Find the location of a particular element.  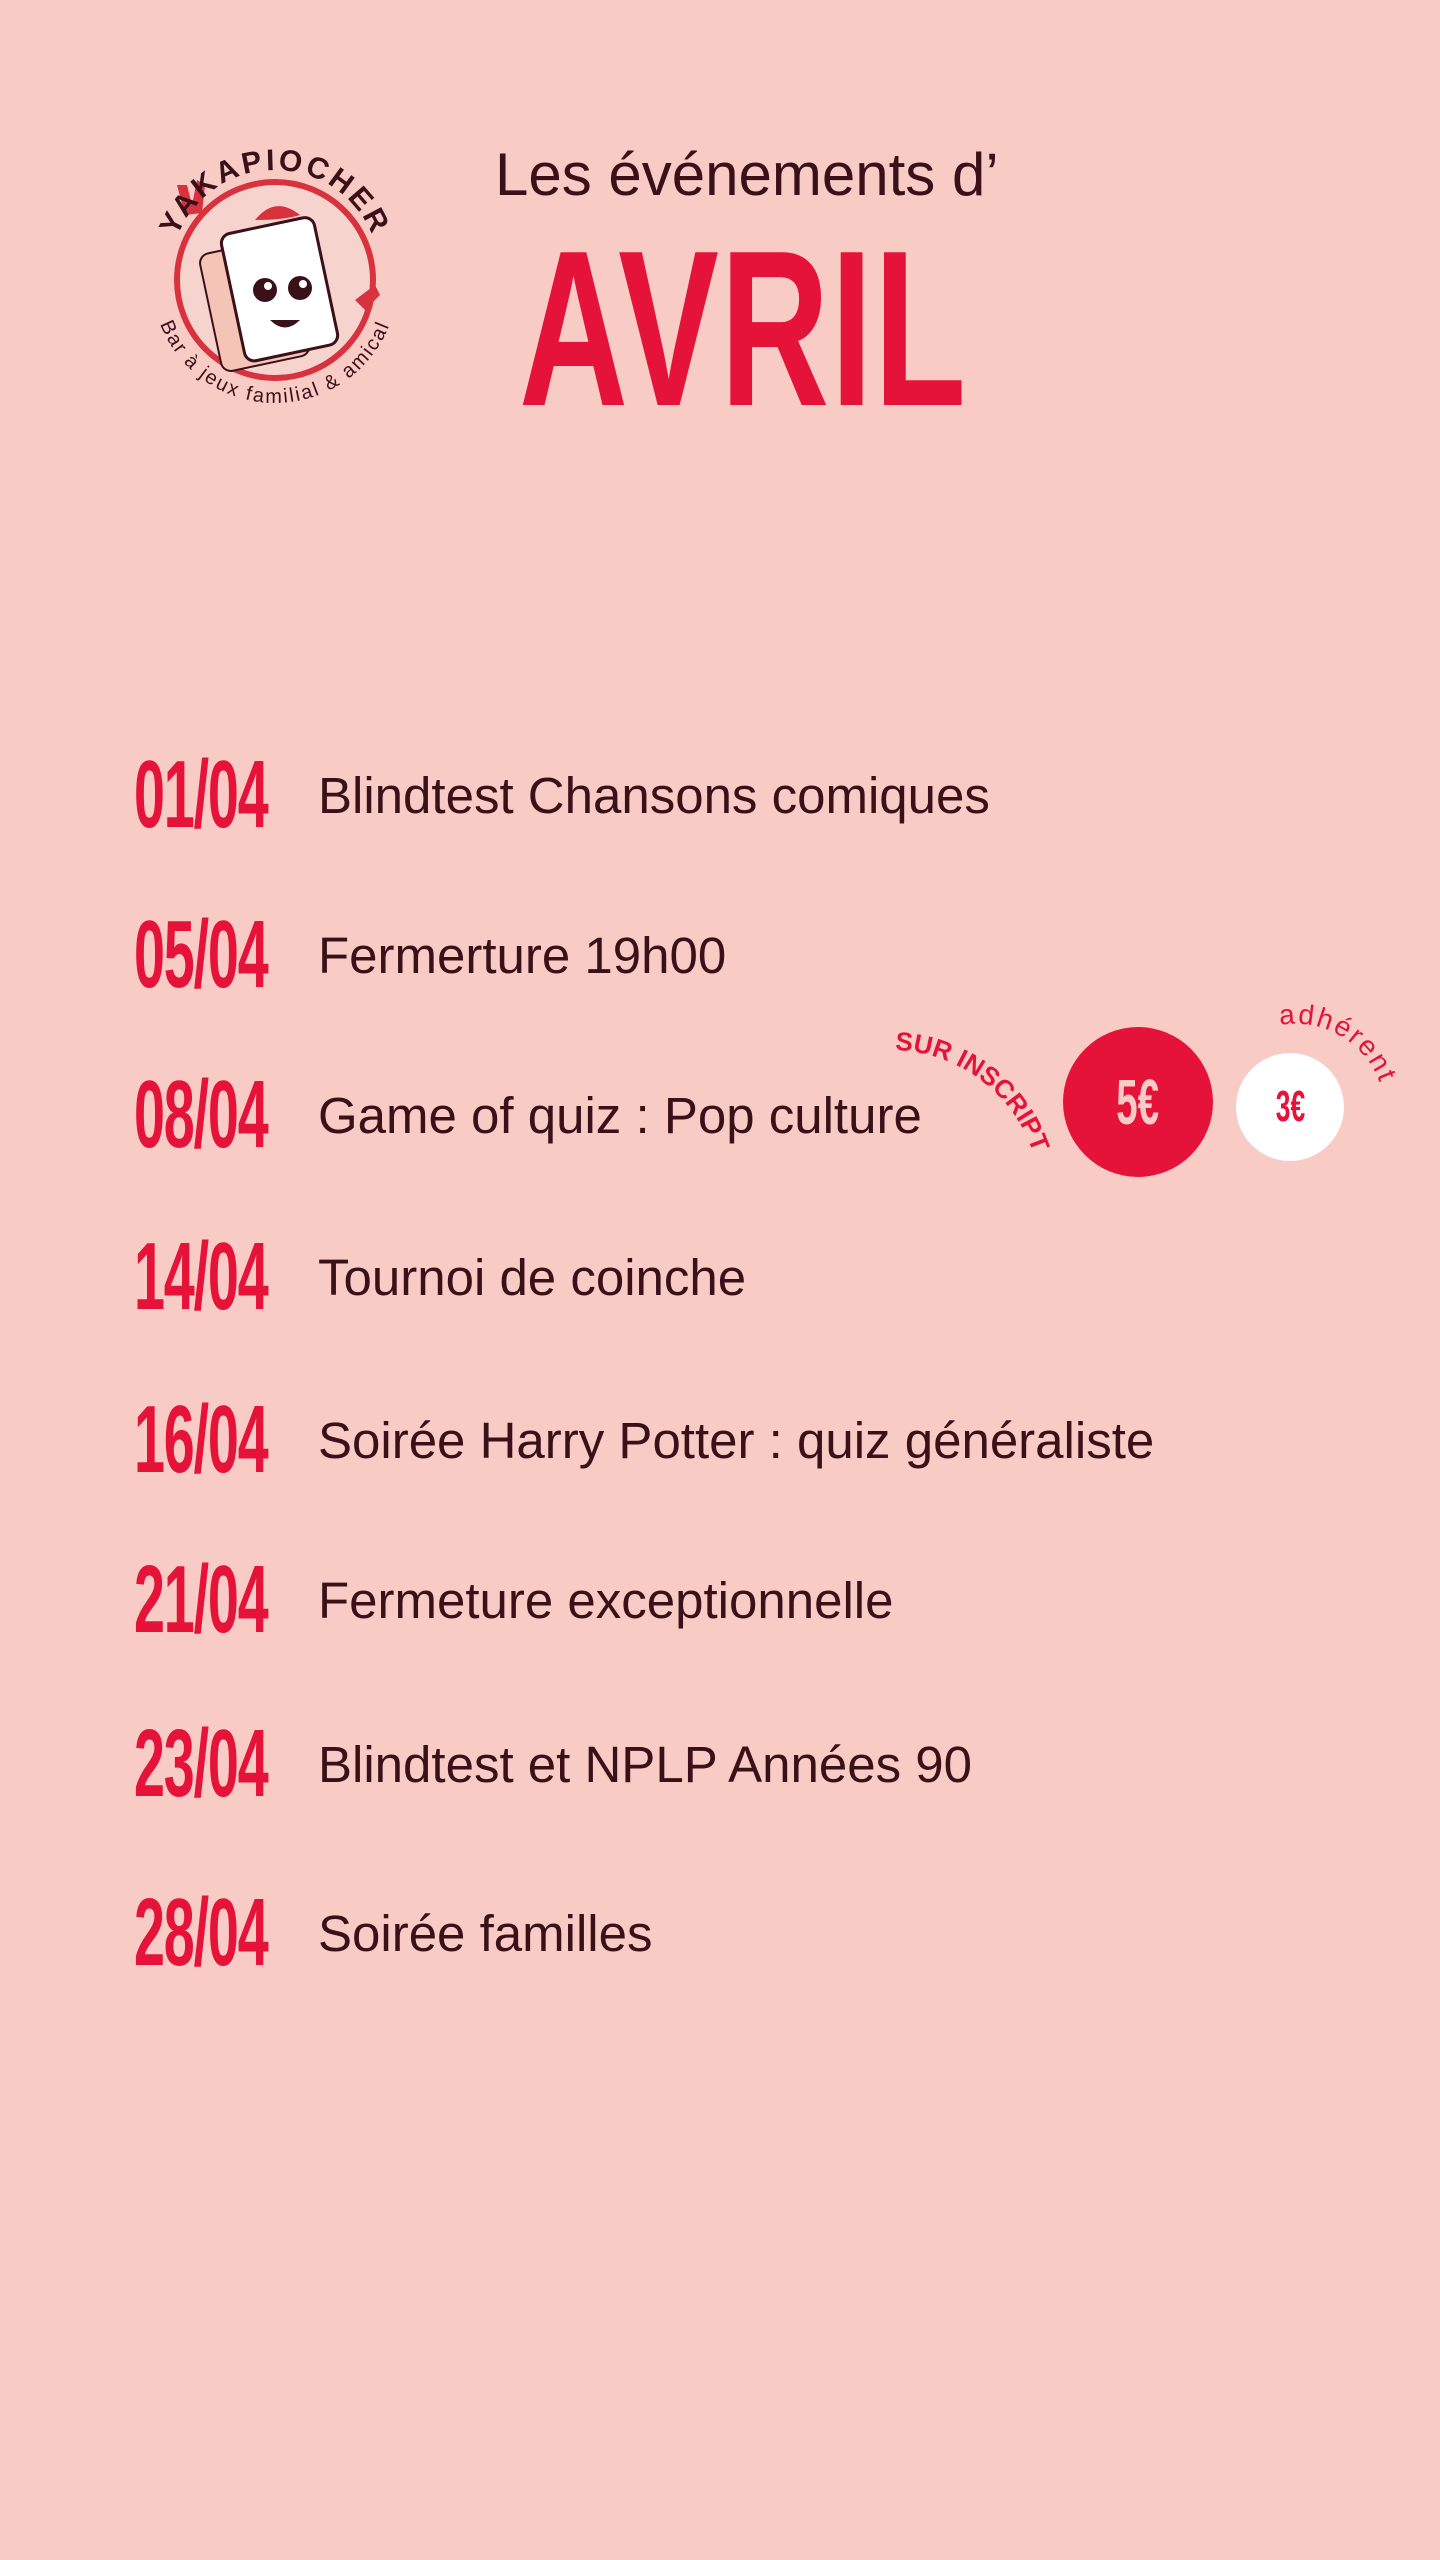

event-title: Blindtest Chansons comiques is located at coordinates (654, 795).